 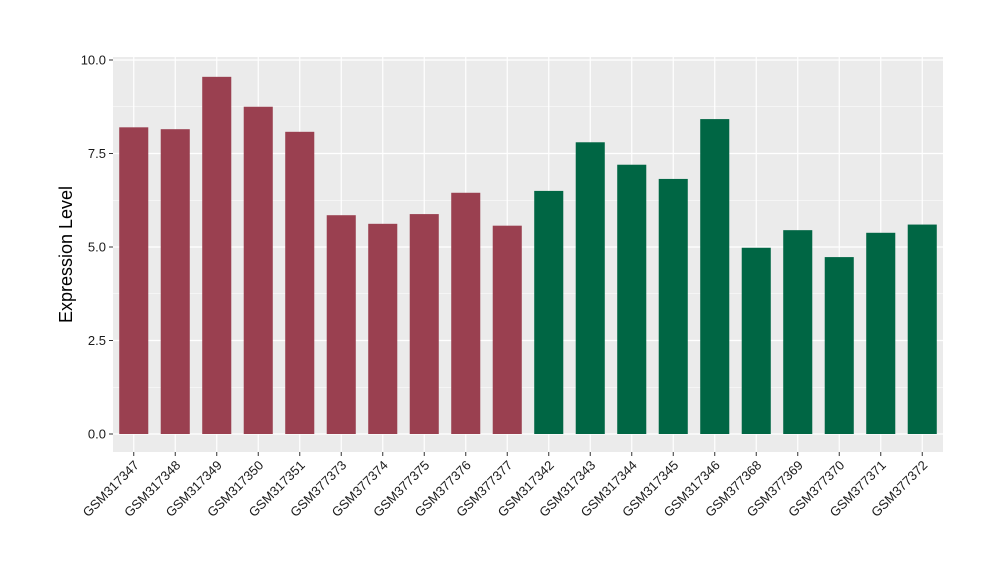 What do you see at coordinates (341, 324) in the screenshot?
I see `bar-GSM377373` at bounding box center [341, 324].